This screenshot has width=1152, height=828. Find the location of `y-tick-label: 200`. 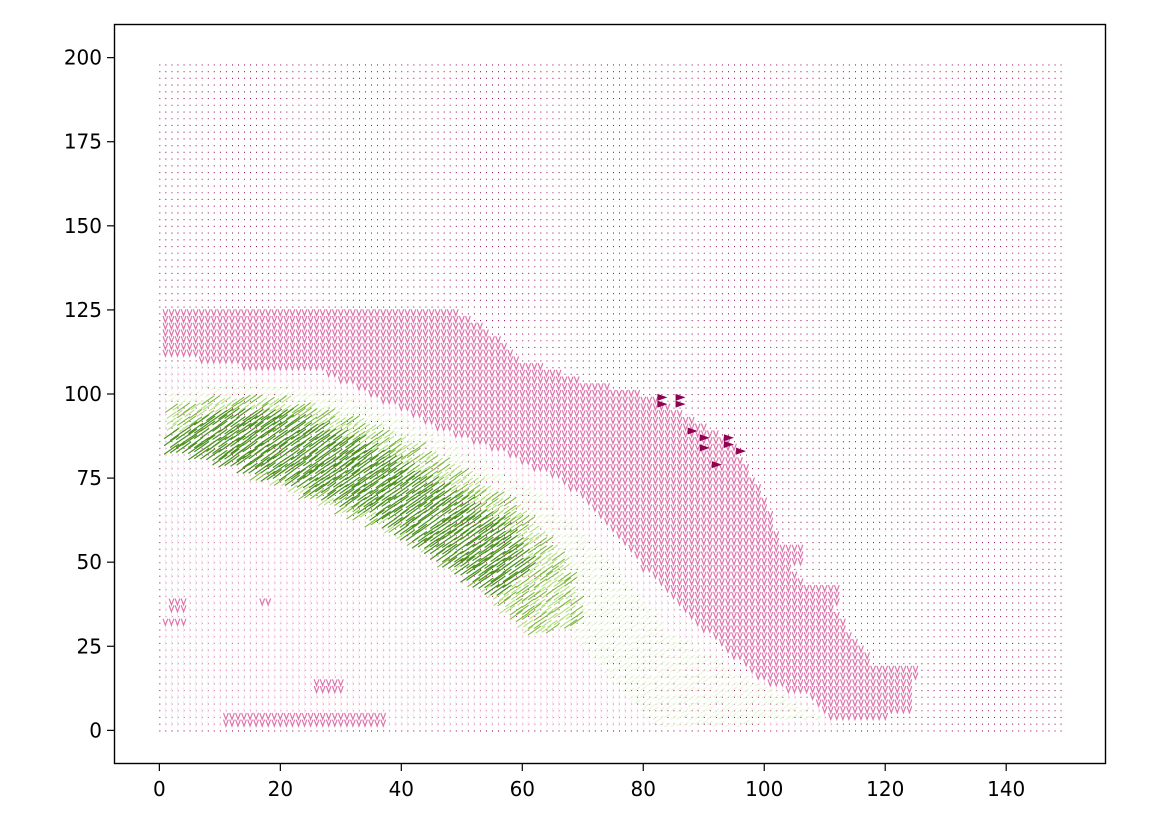

y-tick-label: 200 is located at coordinates (83, 58).